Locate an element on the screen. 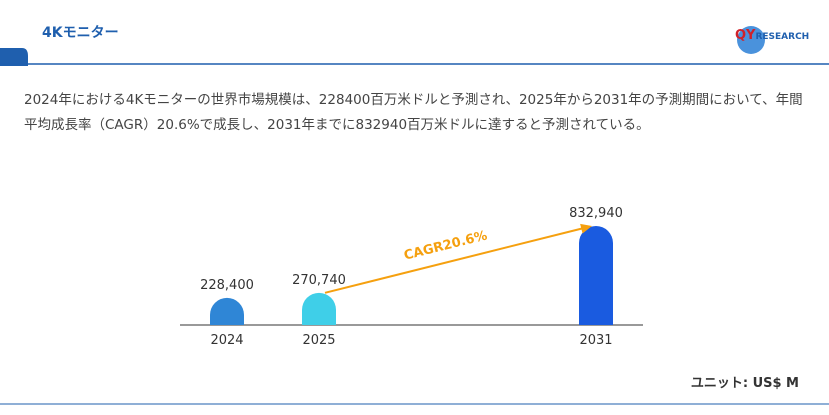 The image size is (829, 415). x-tick-label: 2031 is located at coordinates (595, 340).